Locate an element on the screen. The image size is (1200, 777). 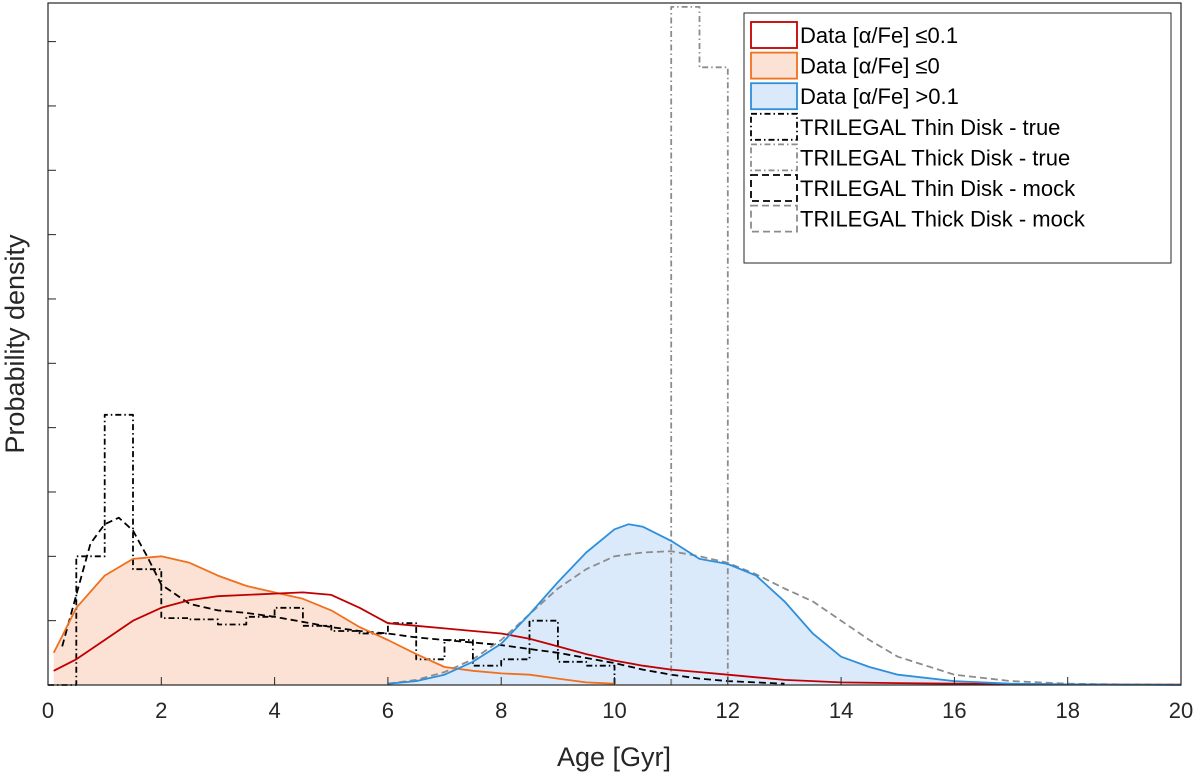
x-tick-label: 2 is located at coordinates (161, 710).